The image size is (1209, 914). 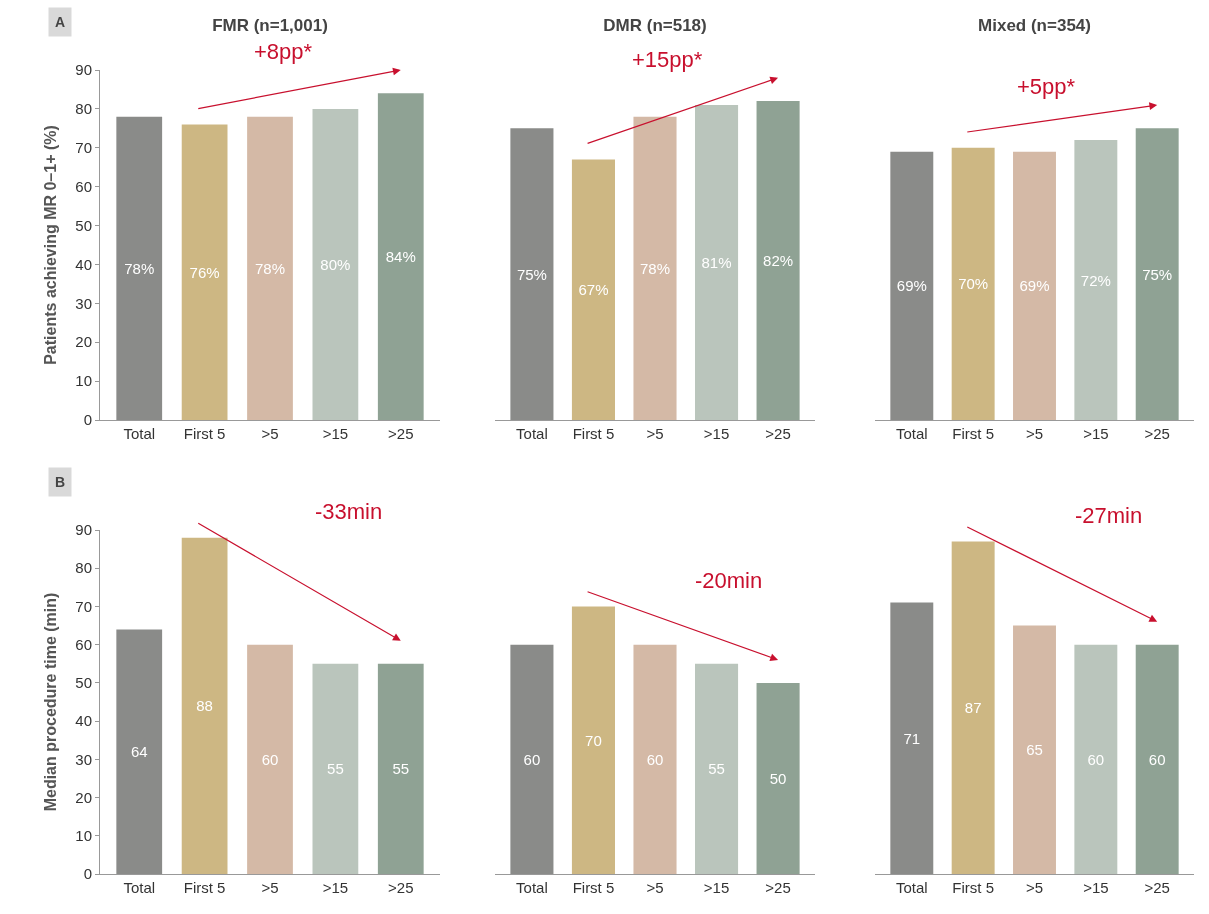 What do you see at coordinates (51, 702) in the screenshot?
I see `y-axis-title: Median procedure time (min)` at bounding box center [51, 702].